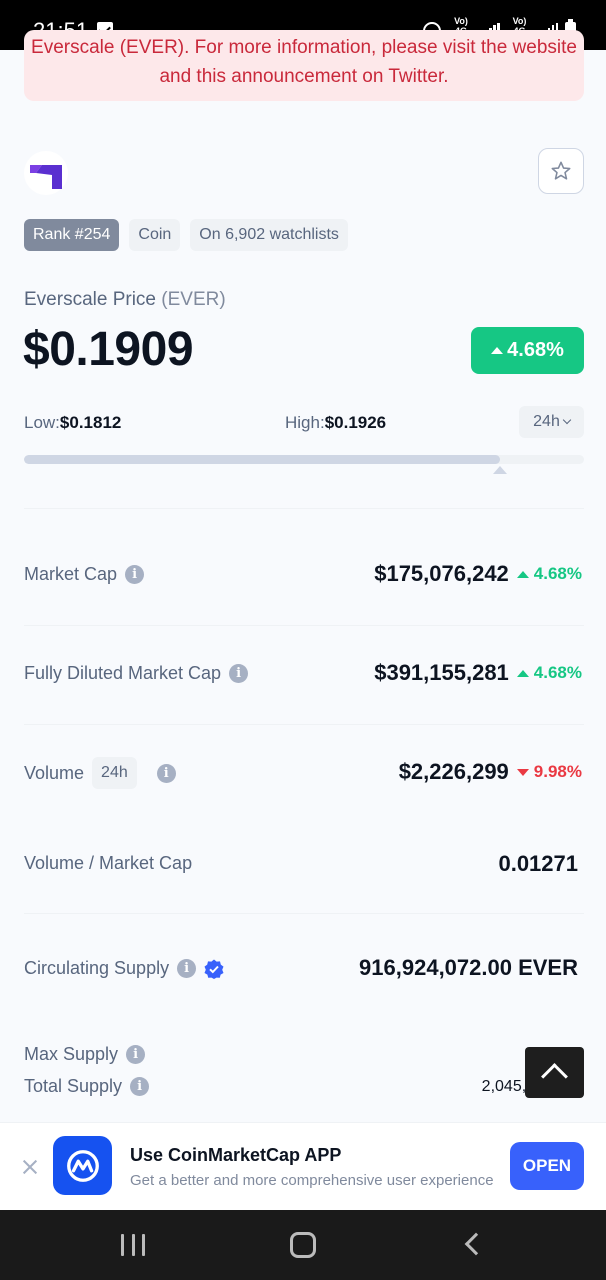 Image resolution: width=606 pixels, height=1280 pixels. Describe the element at coordinates (193, 299) in the screenshot. I see `coin-symbol: (EVER)` at that location.